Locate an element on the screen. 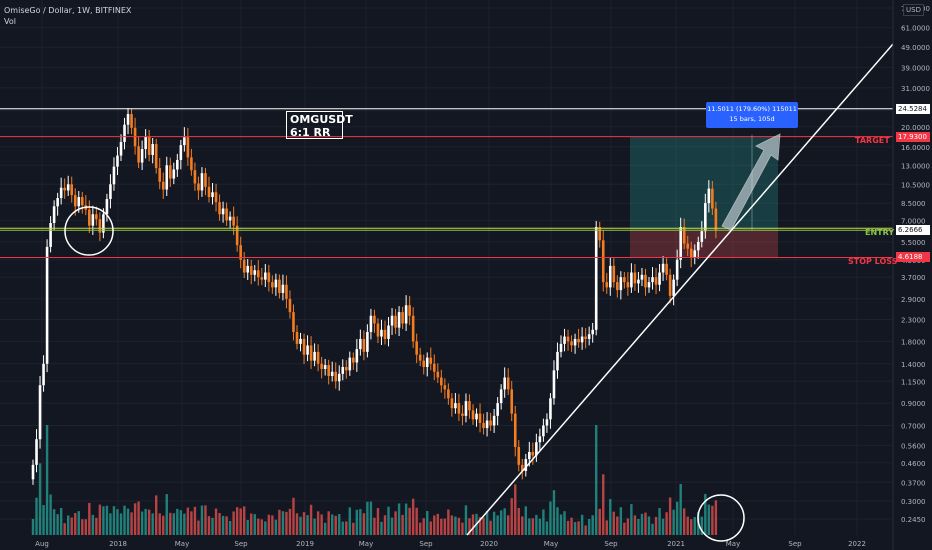 The image size is (932, 550). y-tick-label: 10.5000 is located at coordinates (915, 185).